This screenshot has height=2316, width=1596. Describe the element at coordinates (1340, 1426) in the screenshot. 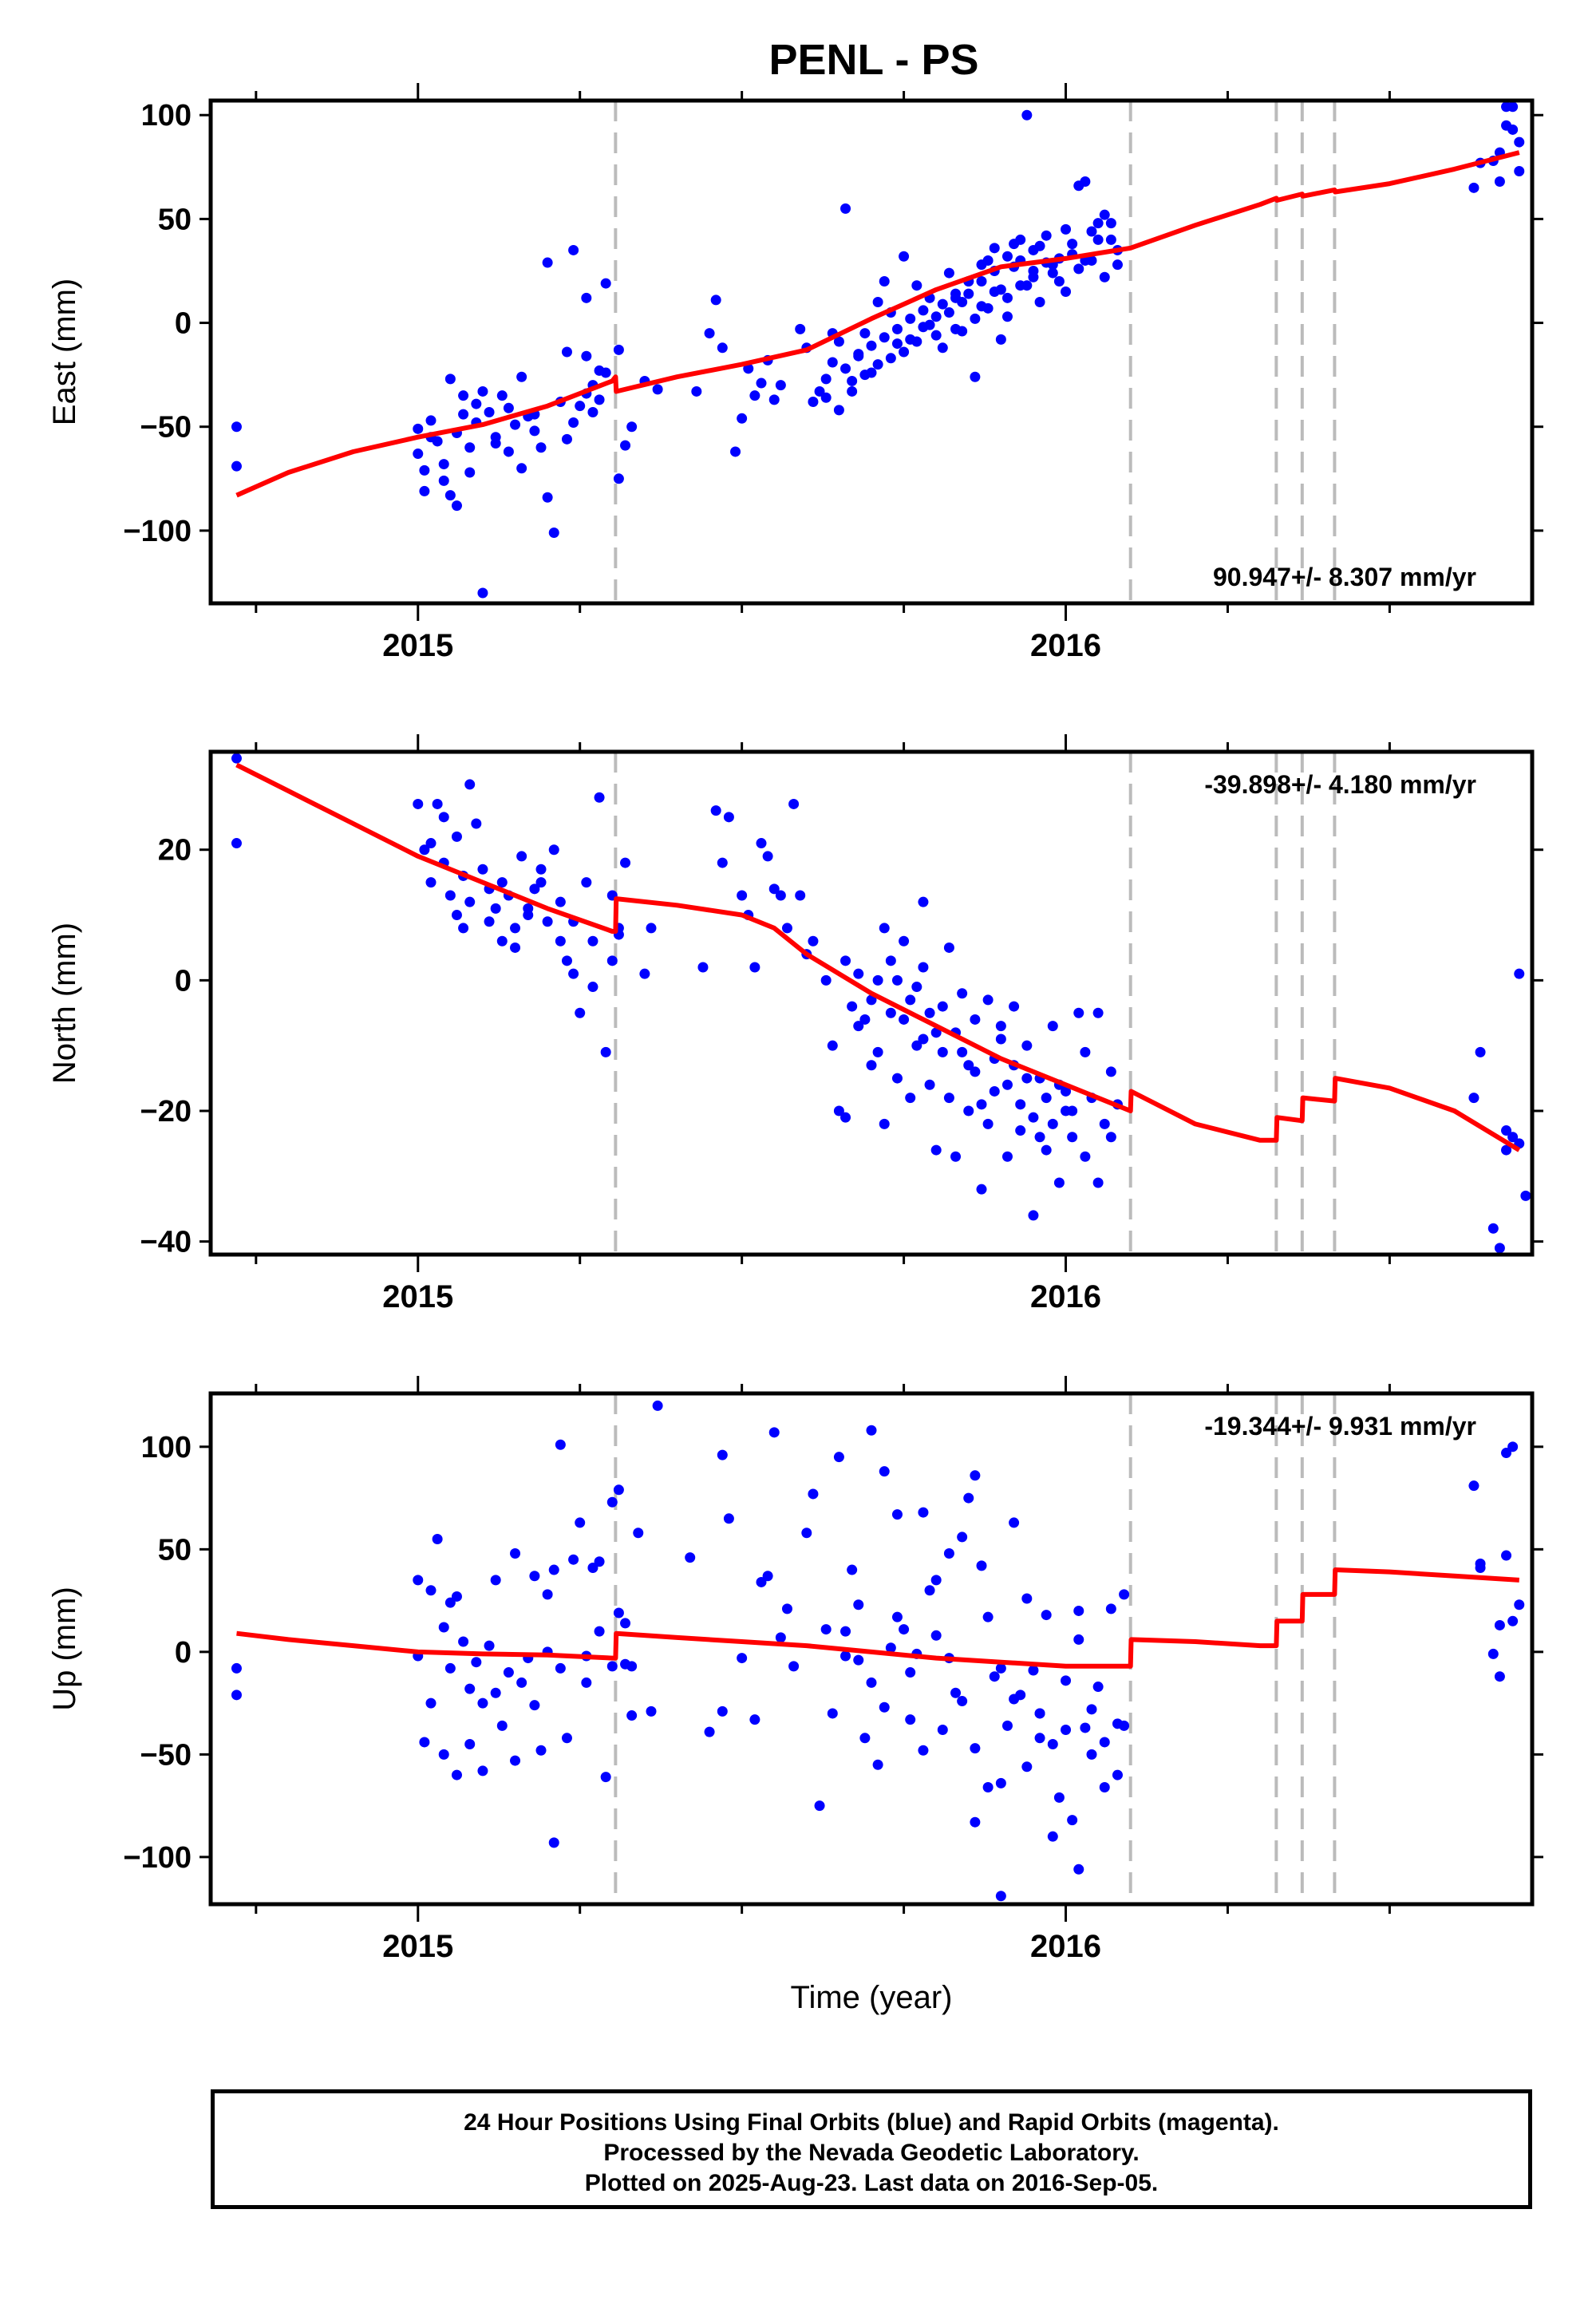

I see `rate-label: -19.344+/- 9.931 mm/yr` at that location.